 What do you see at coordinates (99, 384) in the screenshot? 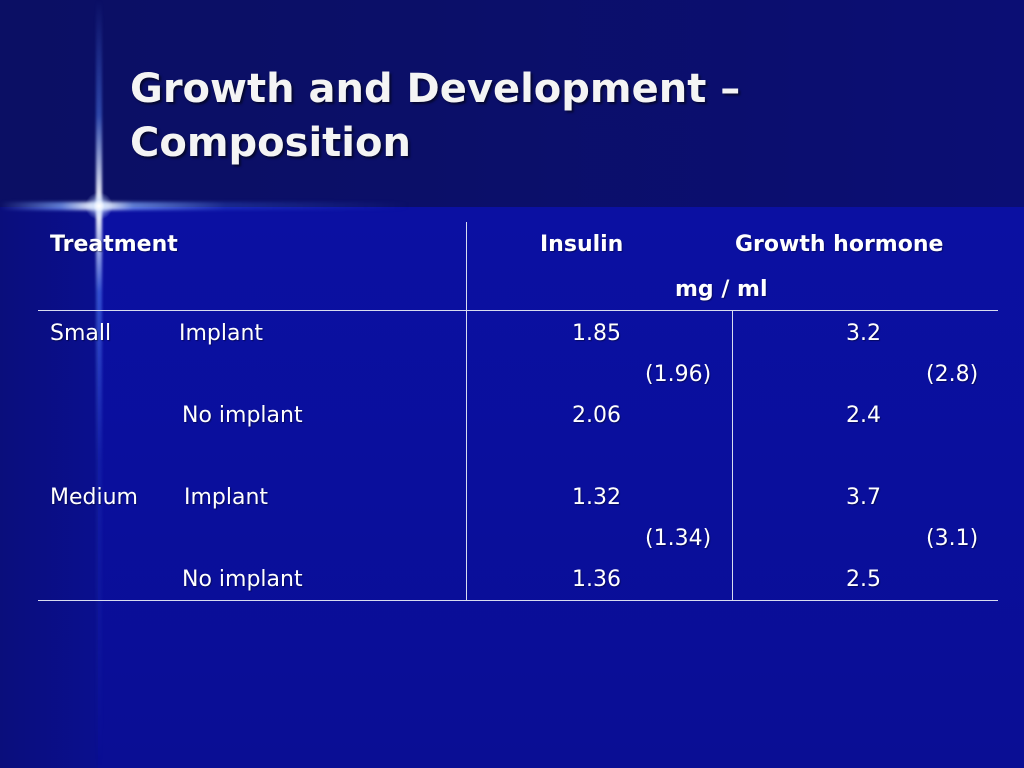
I see `light-flare-vertical` at bounding box center [99, 384].